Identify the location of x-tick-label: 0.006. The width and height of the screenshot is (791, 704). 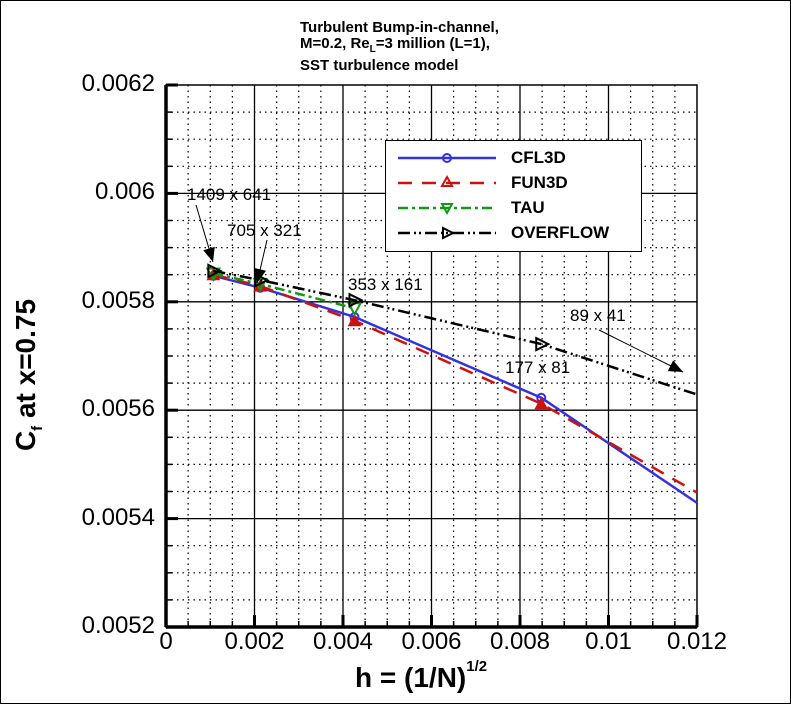
(431, 641).